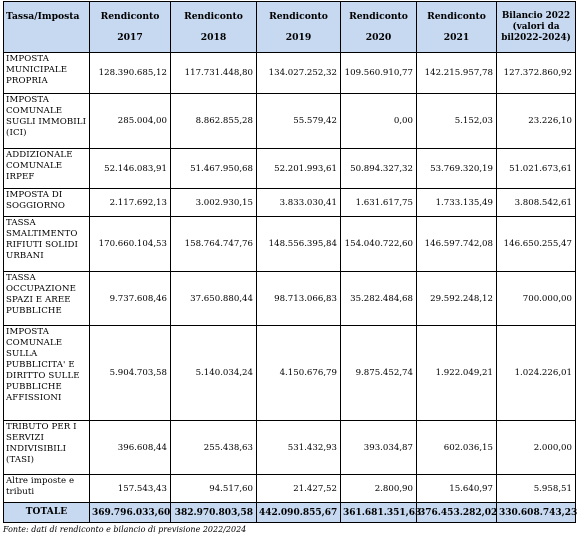  What do you see at coordinates (298, 244) in the screenshot?
I see `cell-value: 148.556.395,84` at bounding box center [298, 244].